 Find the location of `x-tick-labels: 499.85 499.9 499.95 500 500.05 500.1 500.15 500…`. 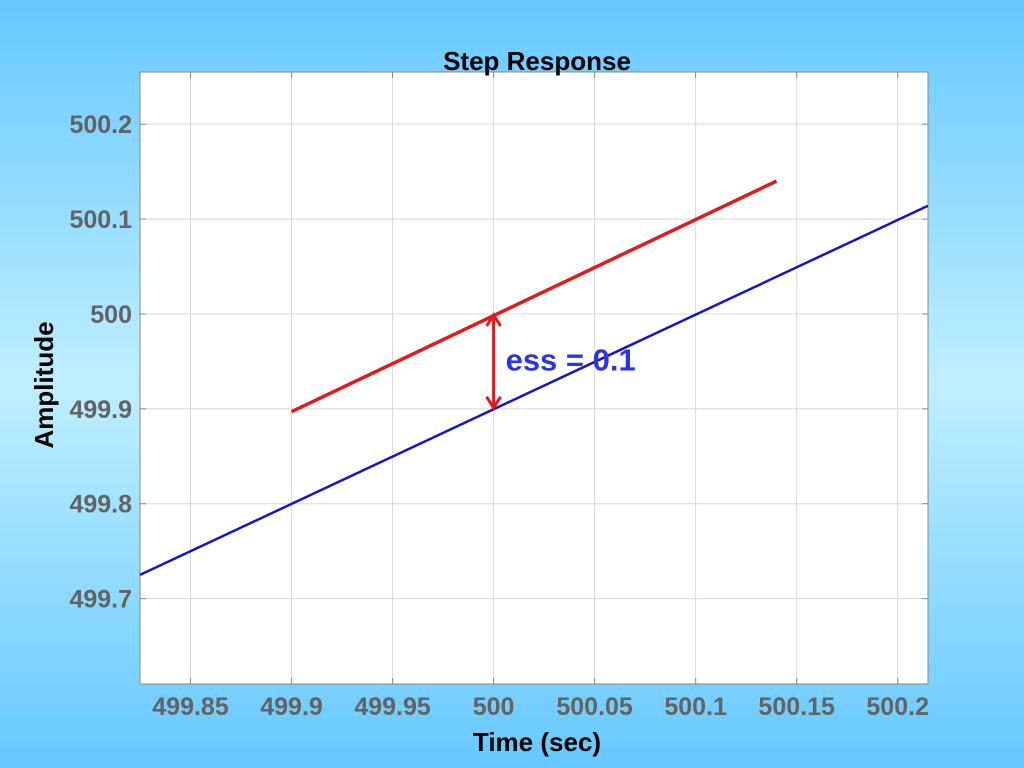

x-tick-labels: 499.85 499.9 499.95 500 500.05 500.1 500.15 500… is located at coordinates (540, 707).